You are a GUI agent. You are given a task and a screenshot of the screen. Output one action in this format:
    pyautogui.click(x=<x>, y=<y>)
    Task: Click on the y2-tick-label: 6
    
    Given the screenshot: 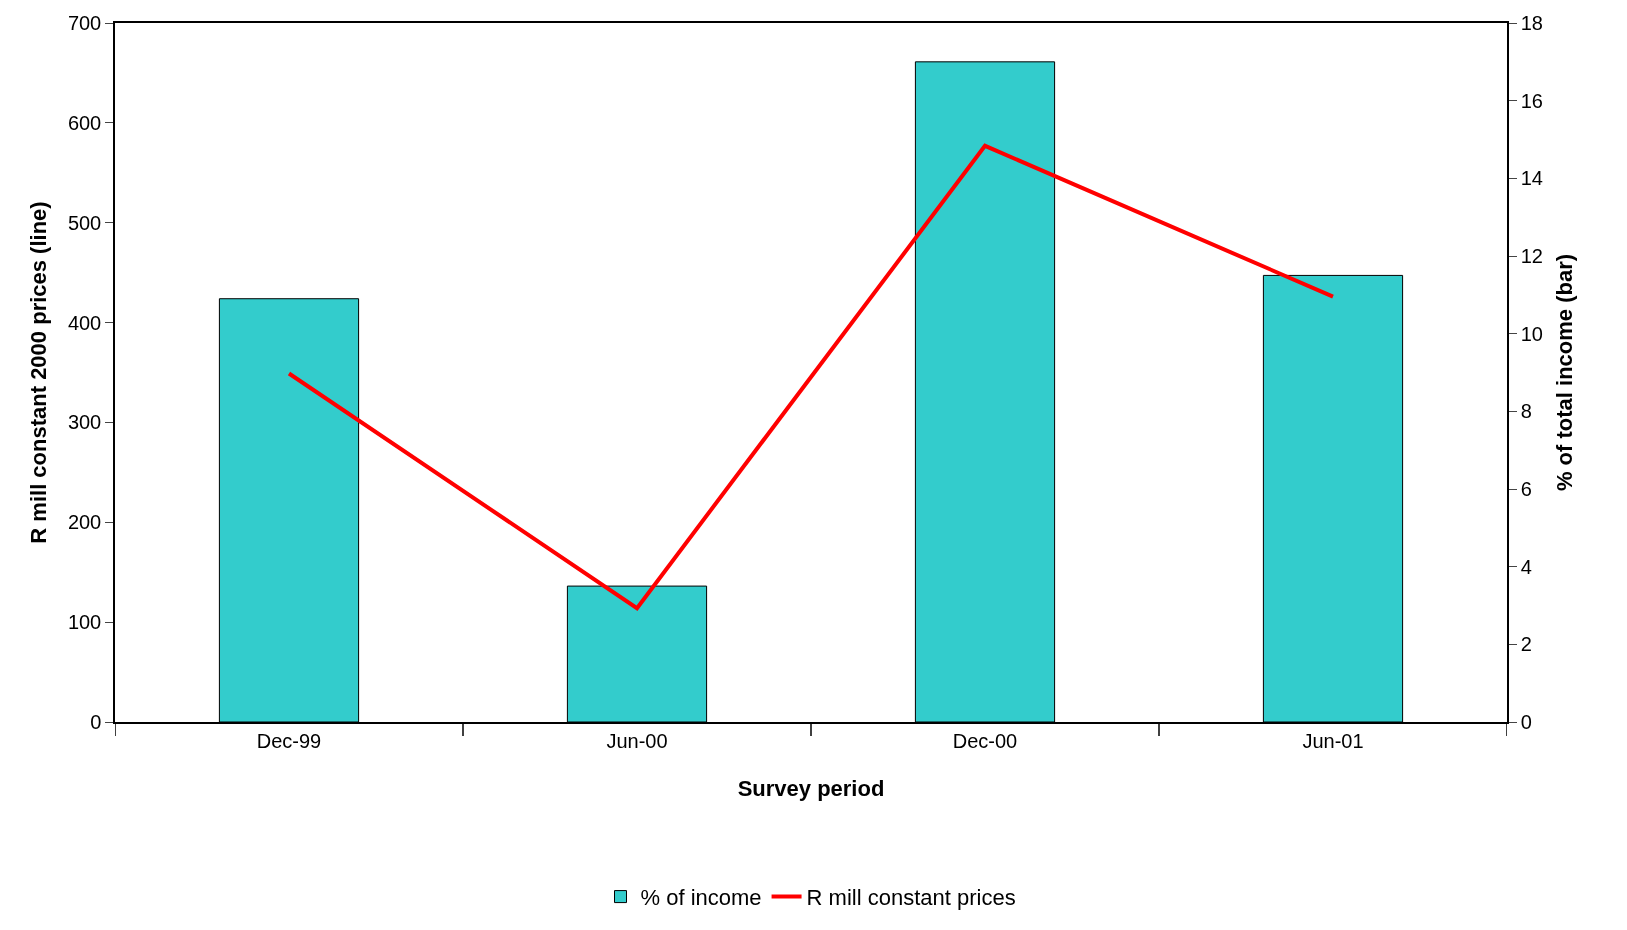 What is the action you would take?
    pyautogui.click(x=1526, y=489)
    